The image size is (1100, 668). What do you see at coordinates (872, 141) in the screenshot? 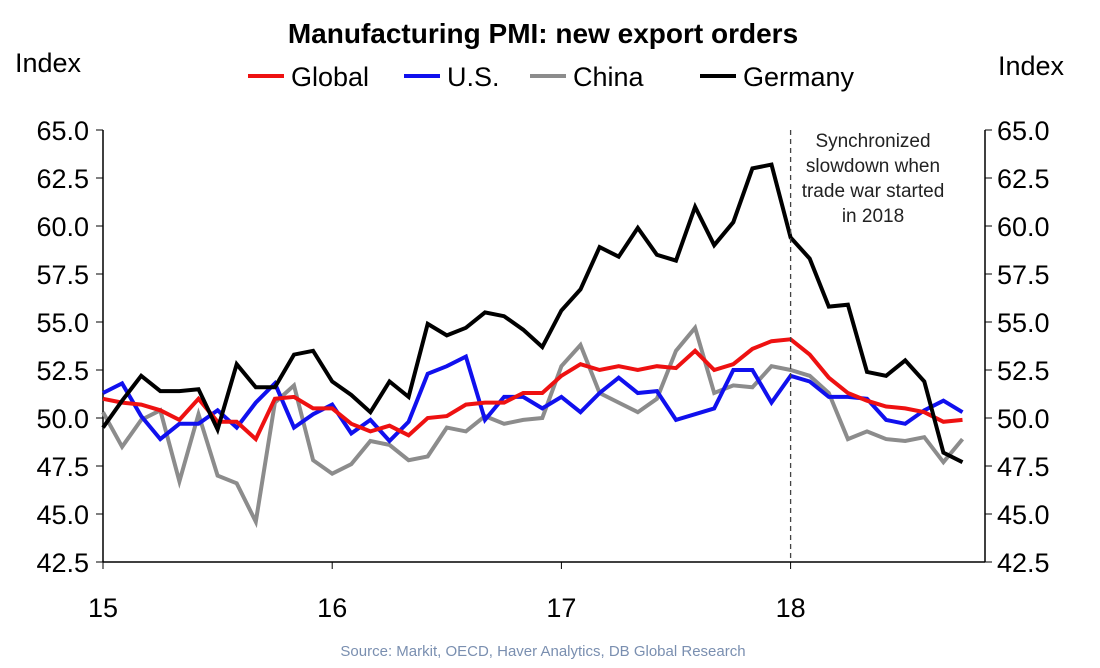
I see `annotation-line: Synchronized` at bounding box center [872, 141].